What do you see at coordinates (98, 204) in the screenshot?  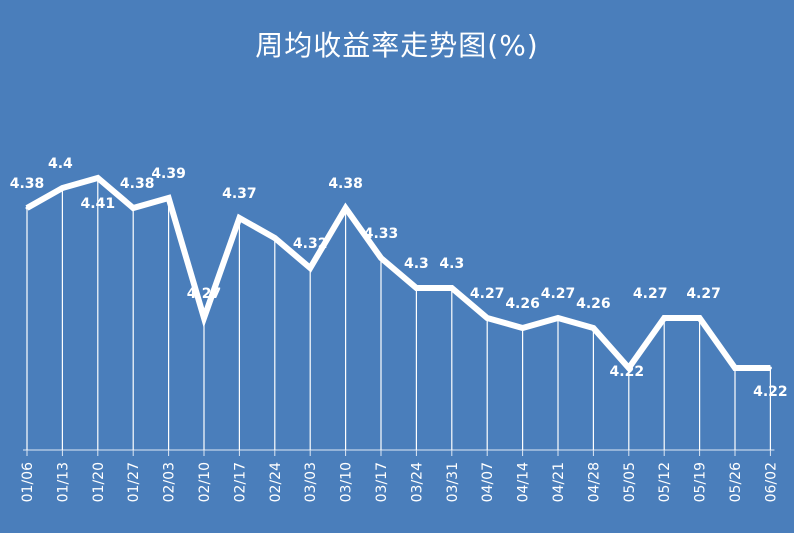 I see `data-label: 4.41` at bounding box center [98, 204].